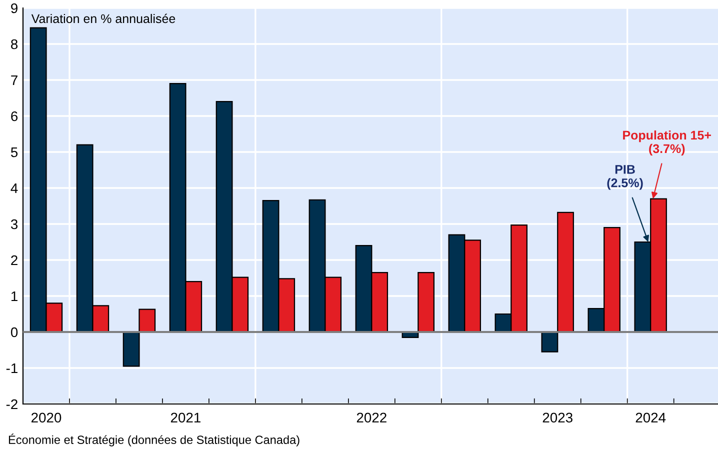 This screenshot has height=451, width=718. I want to click on annotation: PIB (2.5%), so click(625, 177).